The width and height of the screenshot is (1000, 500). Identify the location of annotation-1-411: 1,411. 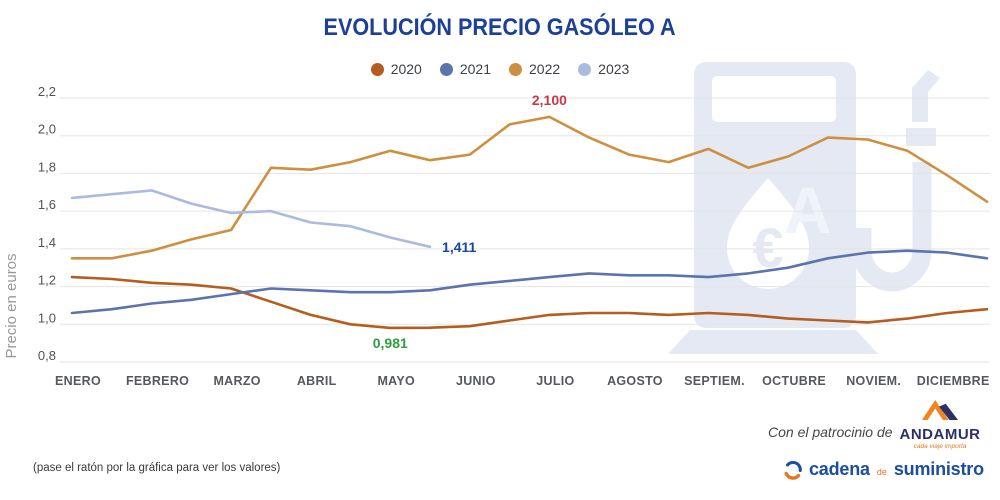
(459, 247).